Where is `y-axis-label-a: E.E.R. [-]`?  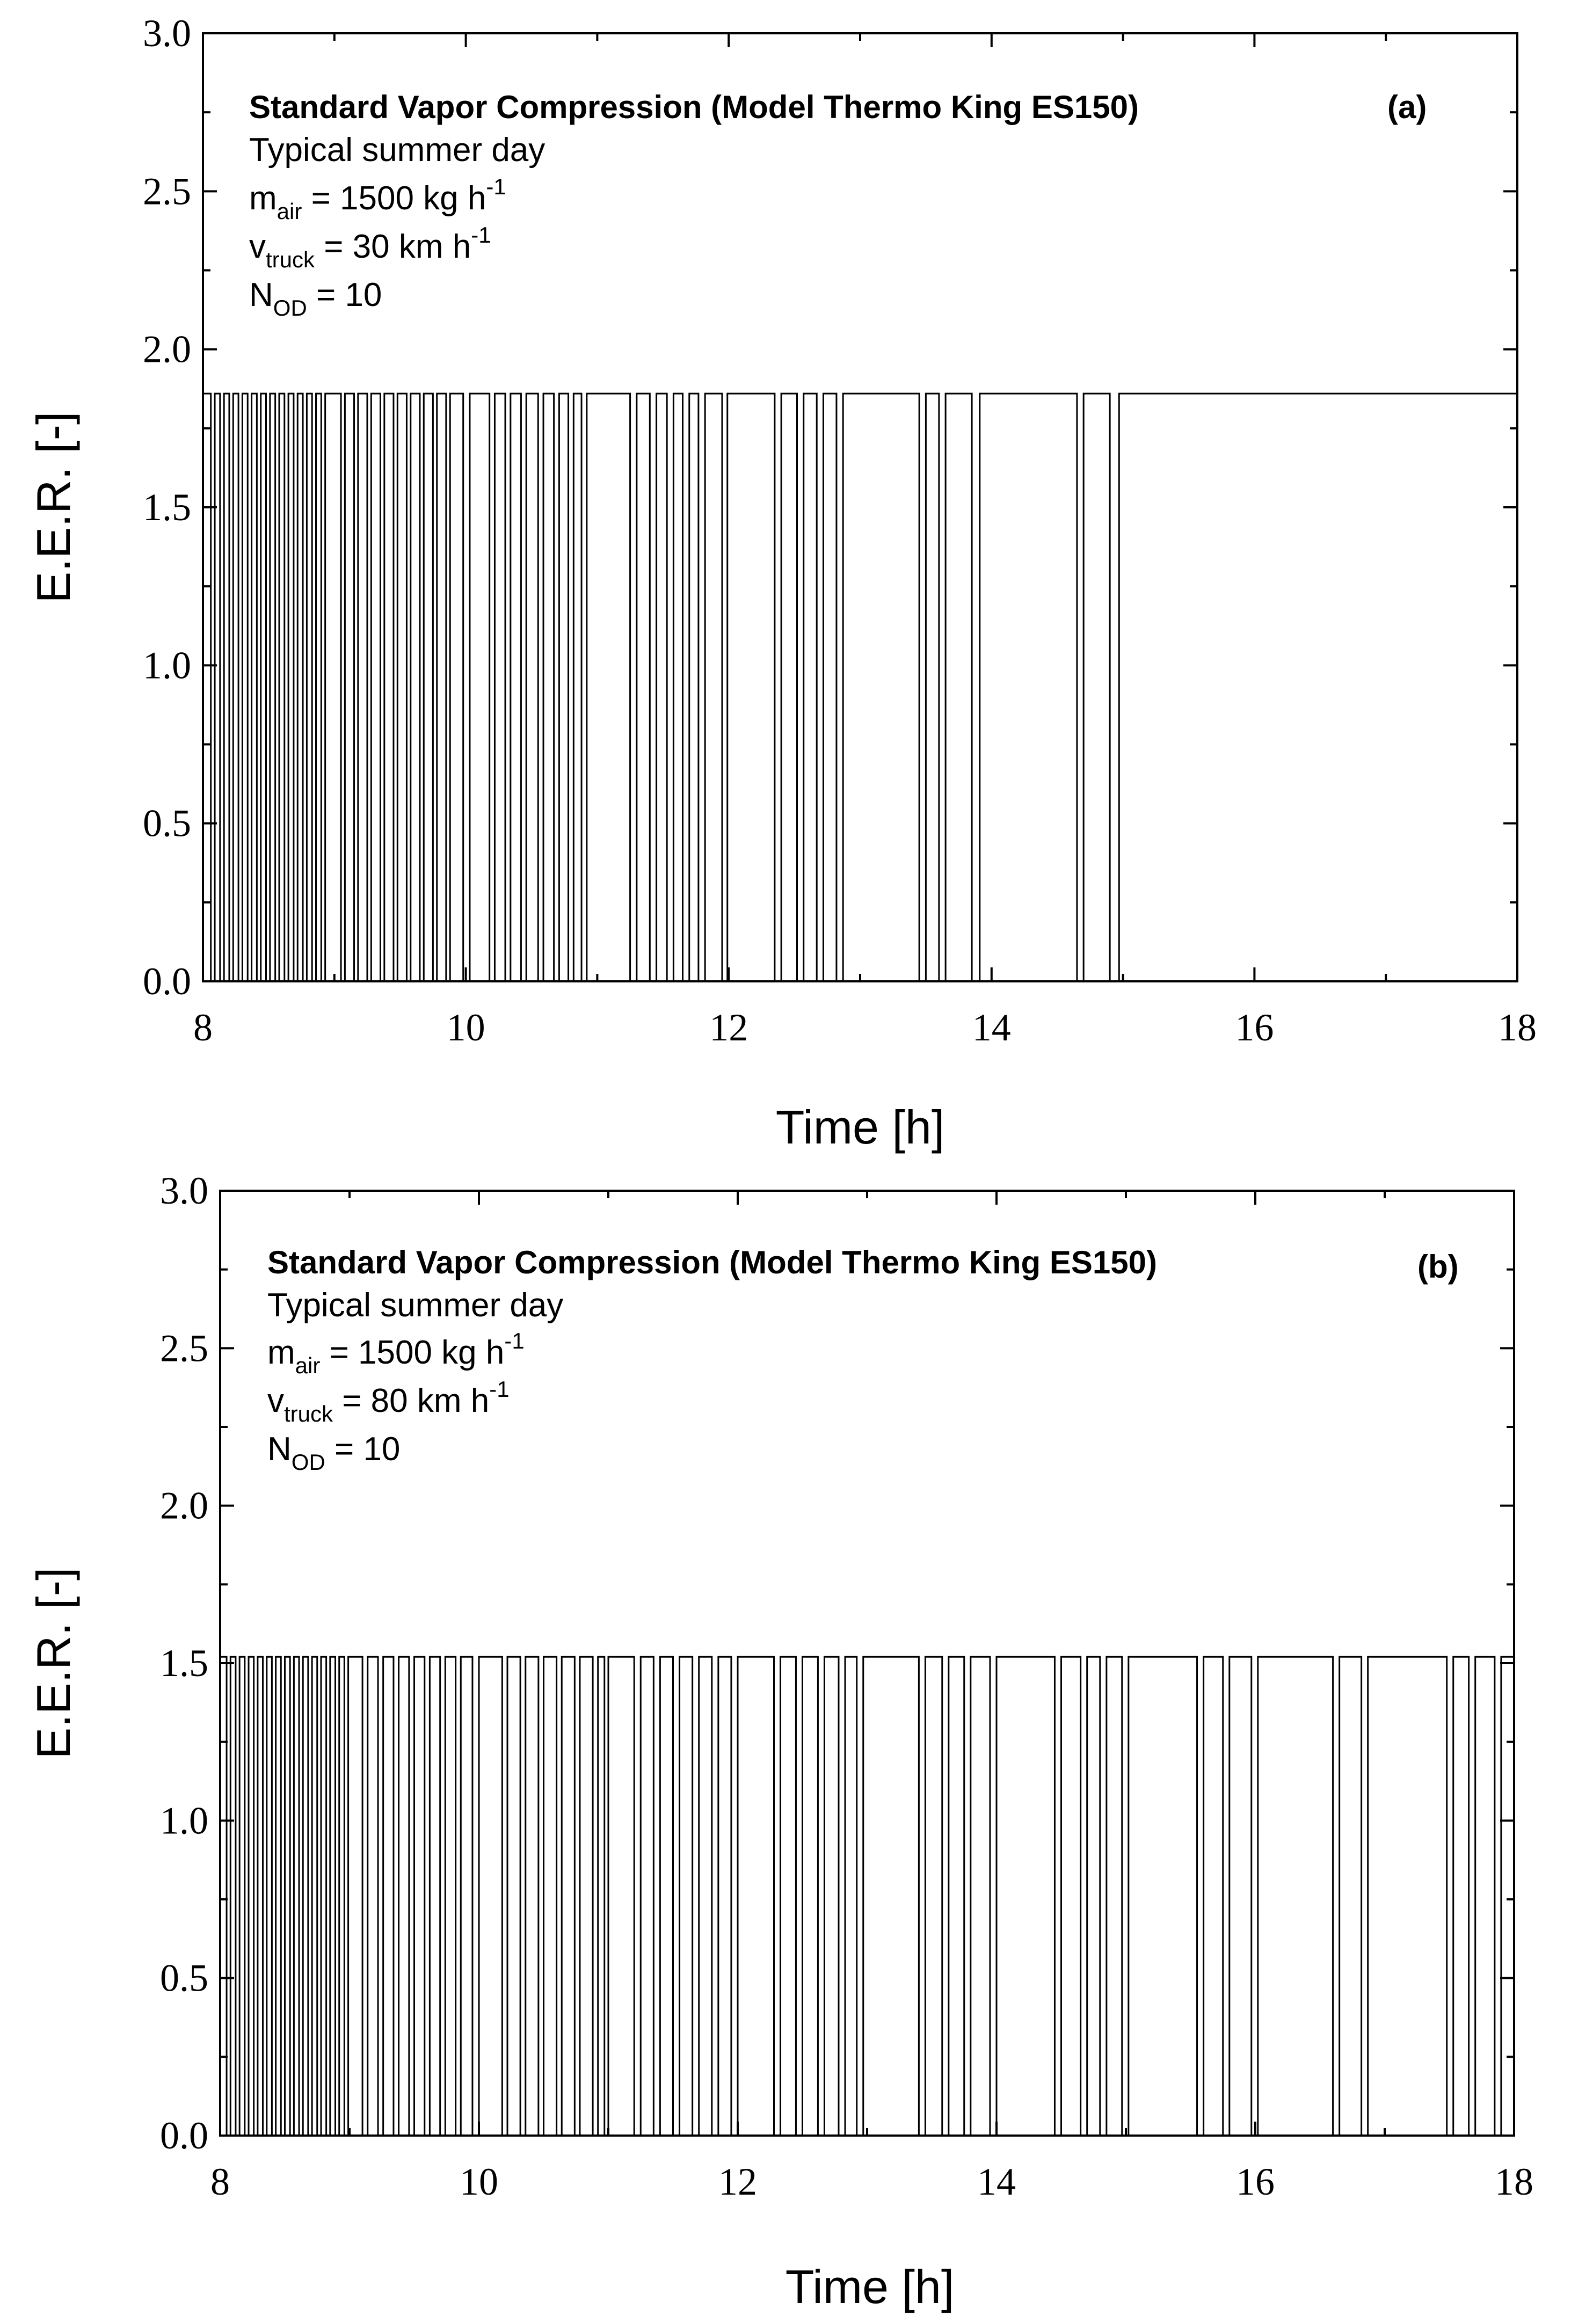
y-axis-label-a: E.E.R. [-] is located at coordinates (53, 507).